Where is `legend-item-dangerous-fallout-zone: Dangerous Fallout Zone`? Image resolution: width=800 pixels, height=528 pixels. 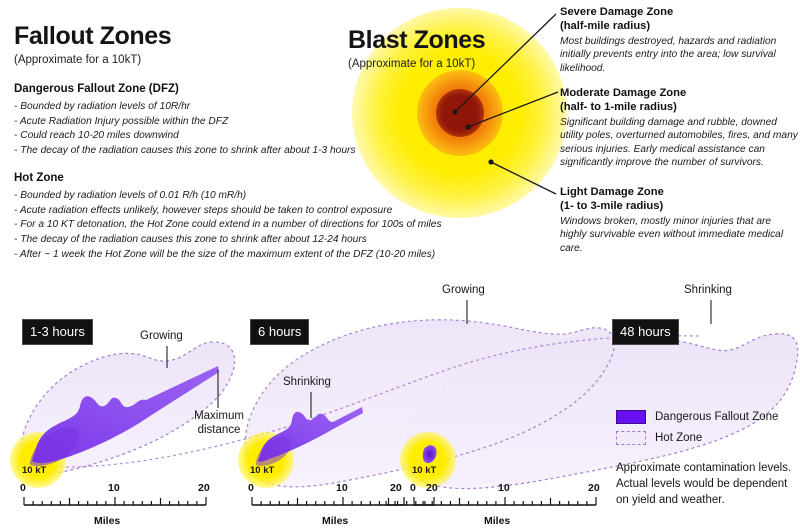 legend-item-dangerous-fallout-zone: Dangerous Fallout Zone is located at coordinates (706, 417).